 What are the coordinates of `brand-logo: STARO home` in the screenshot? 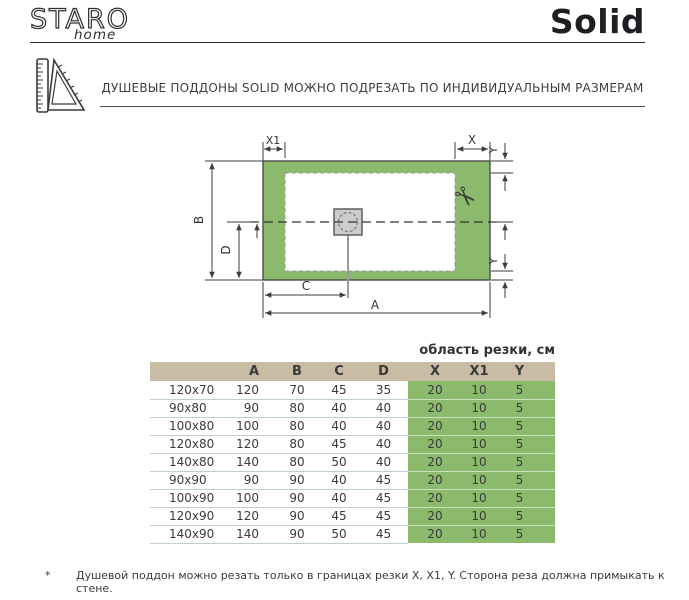 It's located at (80, 23).